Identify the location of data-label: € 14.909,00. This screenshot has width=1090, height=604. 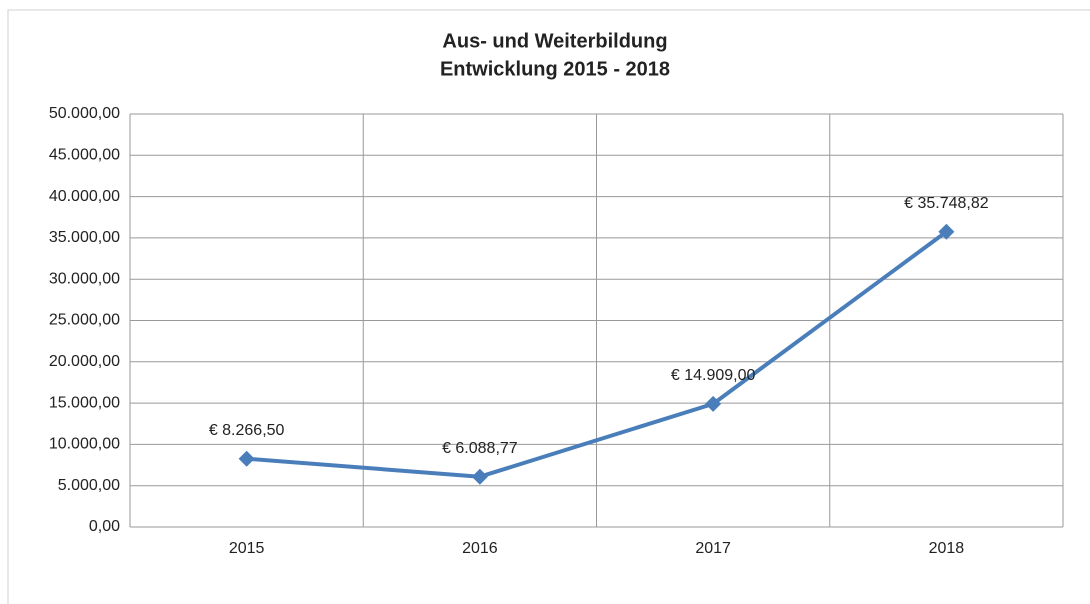
(713, 375).